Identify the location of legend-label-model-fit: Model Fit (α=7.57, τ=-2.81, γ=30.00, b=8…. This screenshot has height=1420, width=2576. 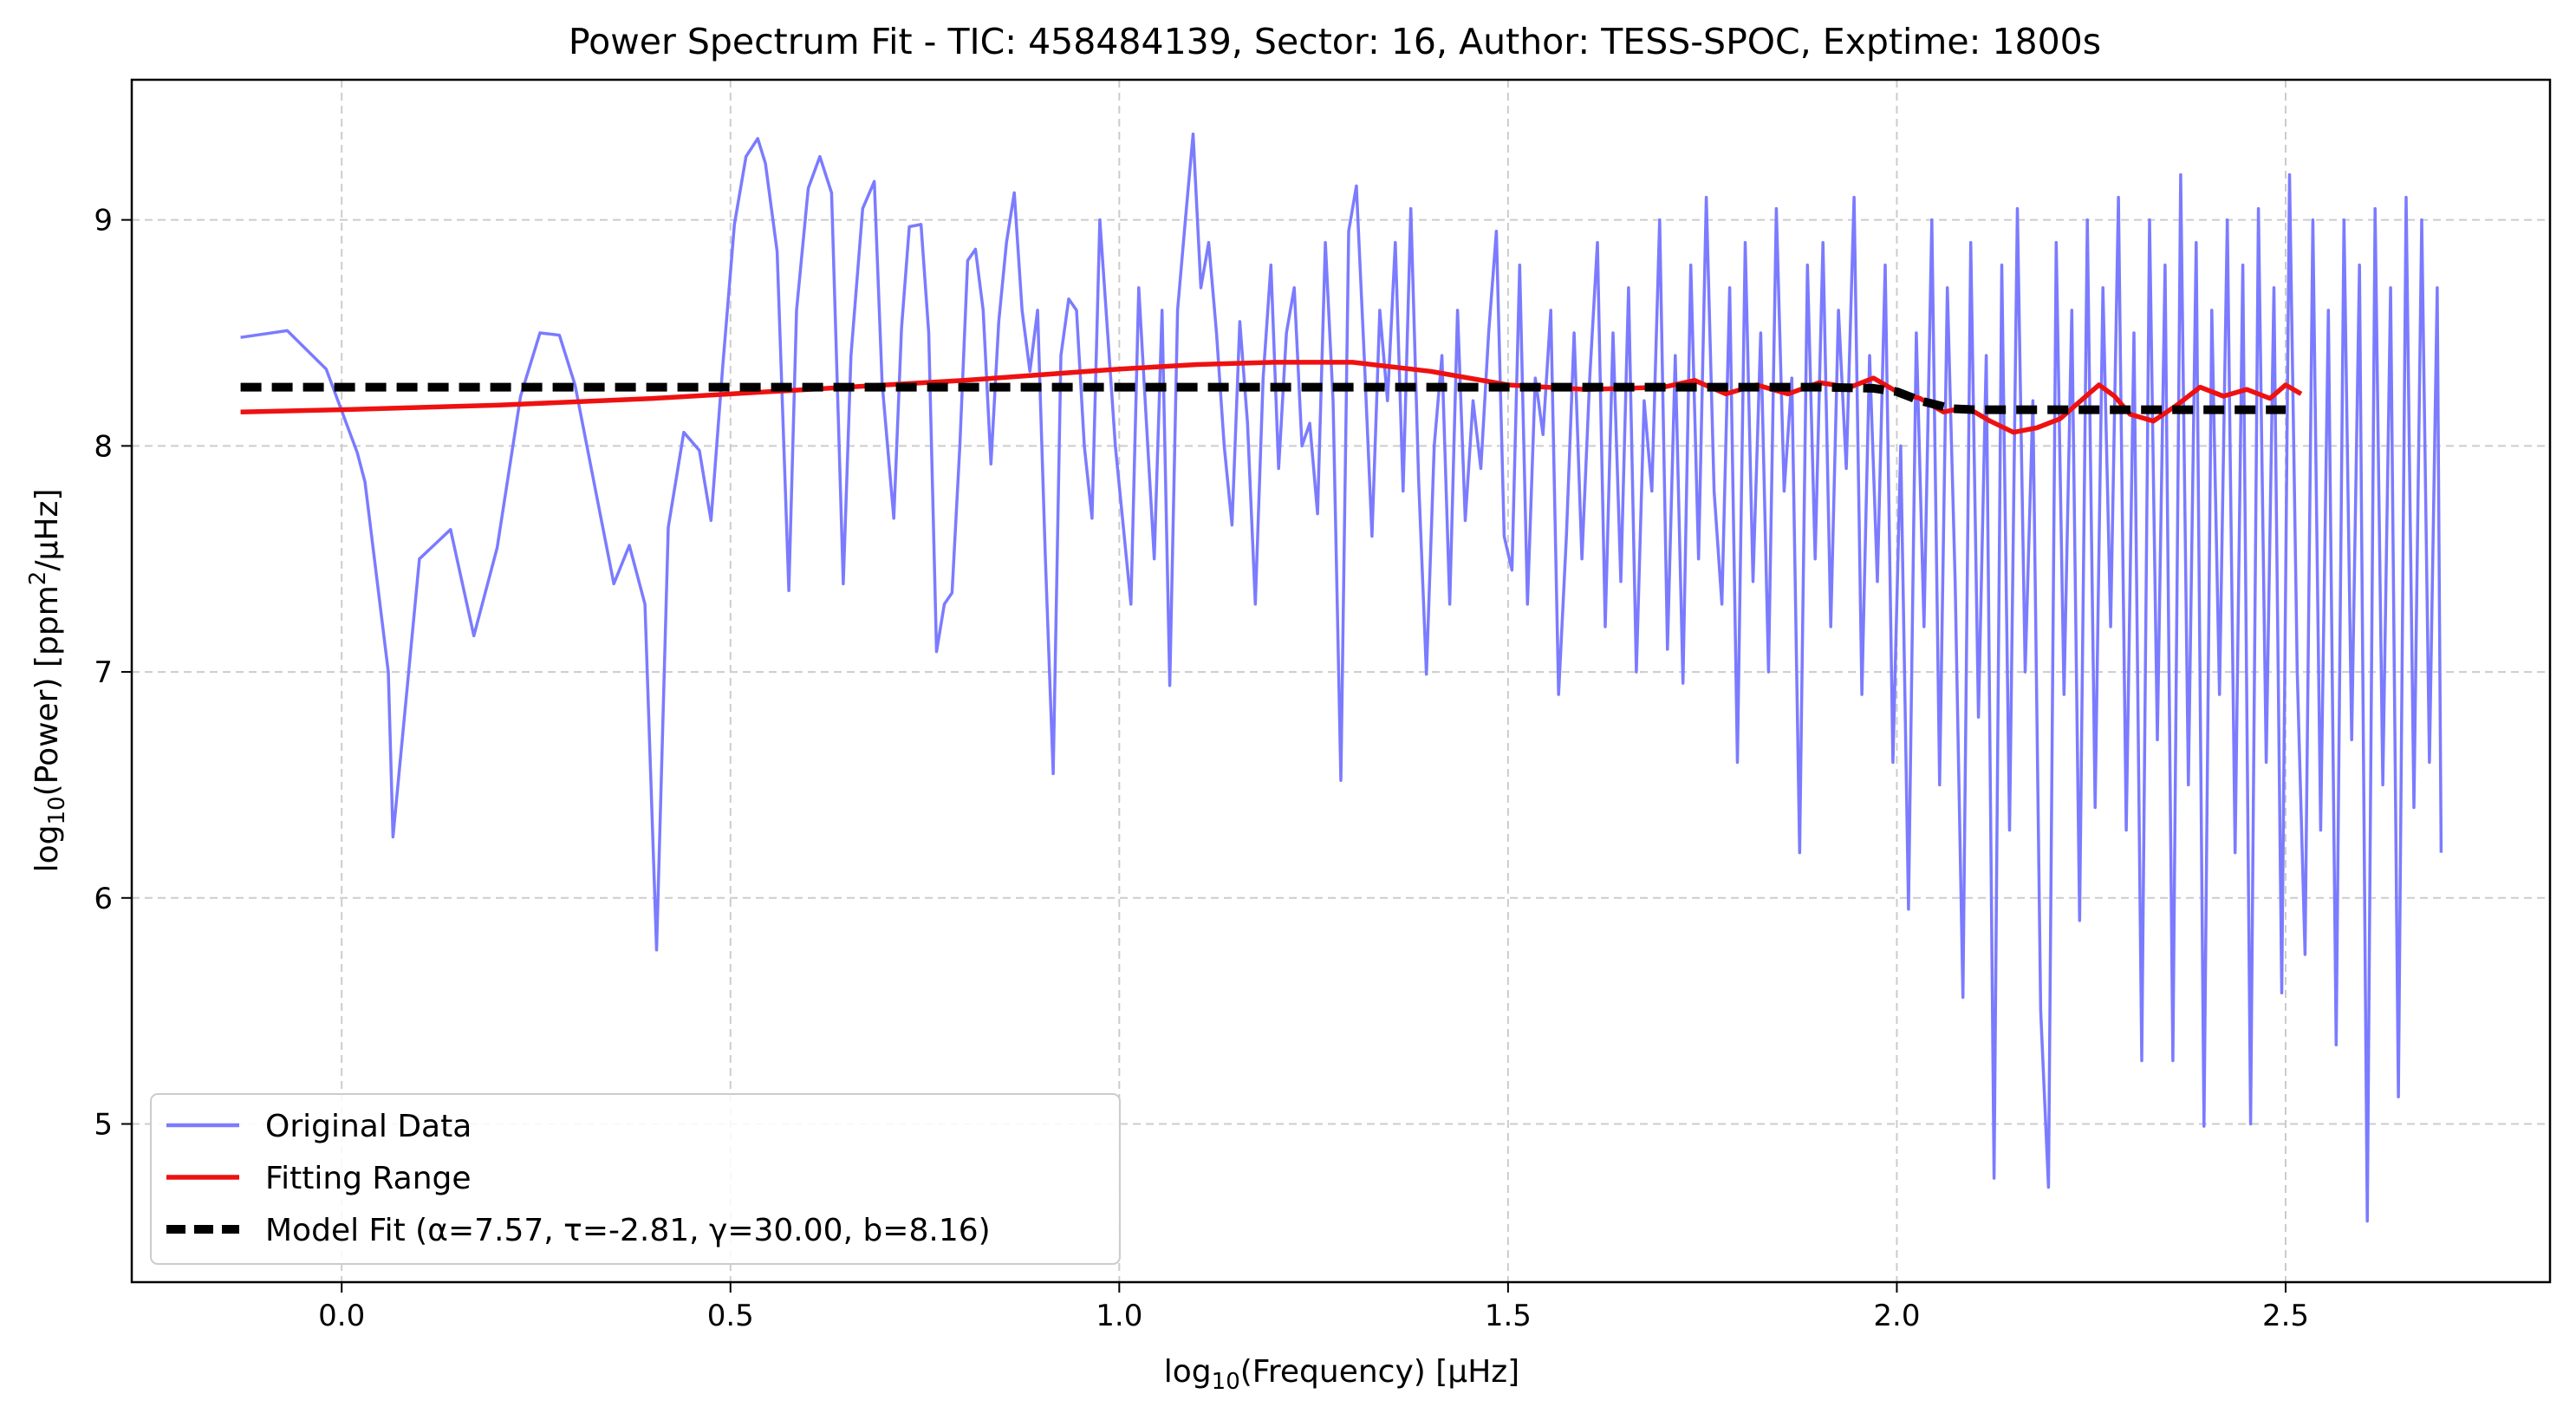
(628, 1230).